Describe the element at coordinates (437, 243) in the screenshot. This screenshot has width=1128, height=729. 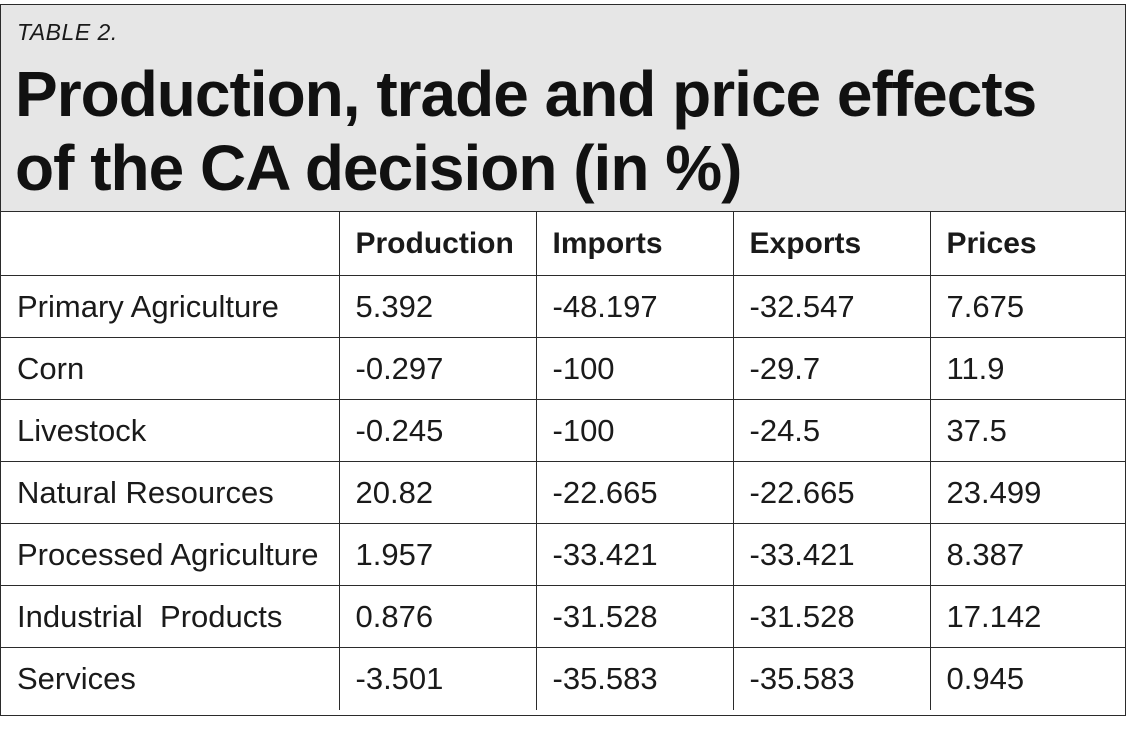
I see `column-header-production: Production` at that location.